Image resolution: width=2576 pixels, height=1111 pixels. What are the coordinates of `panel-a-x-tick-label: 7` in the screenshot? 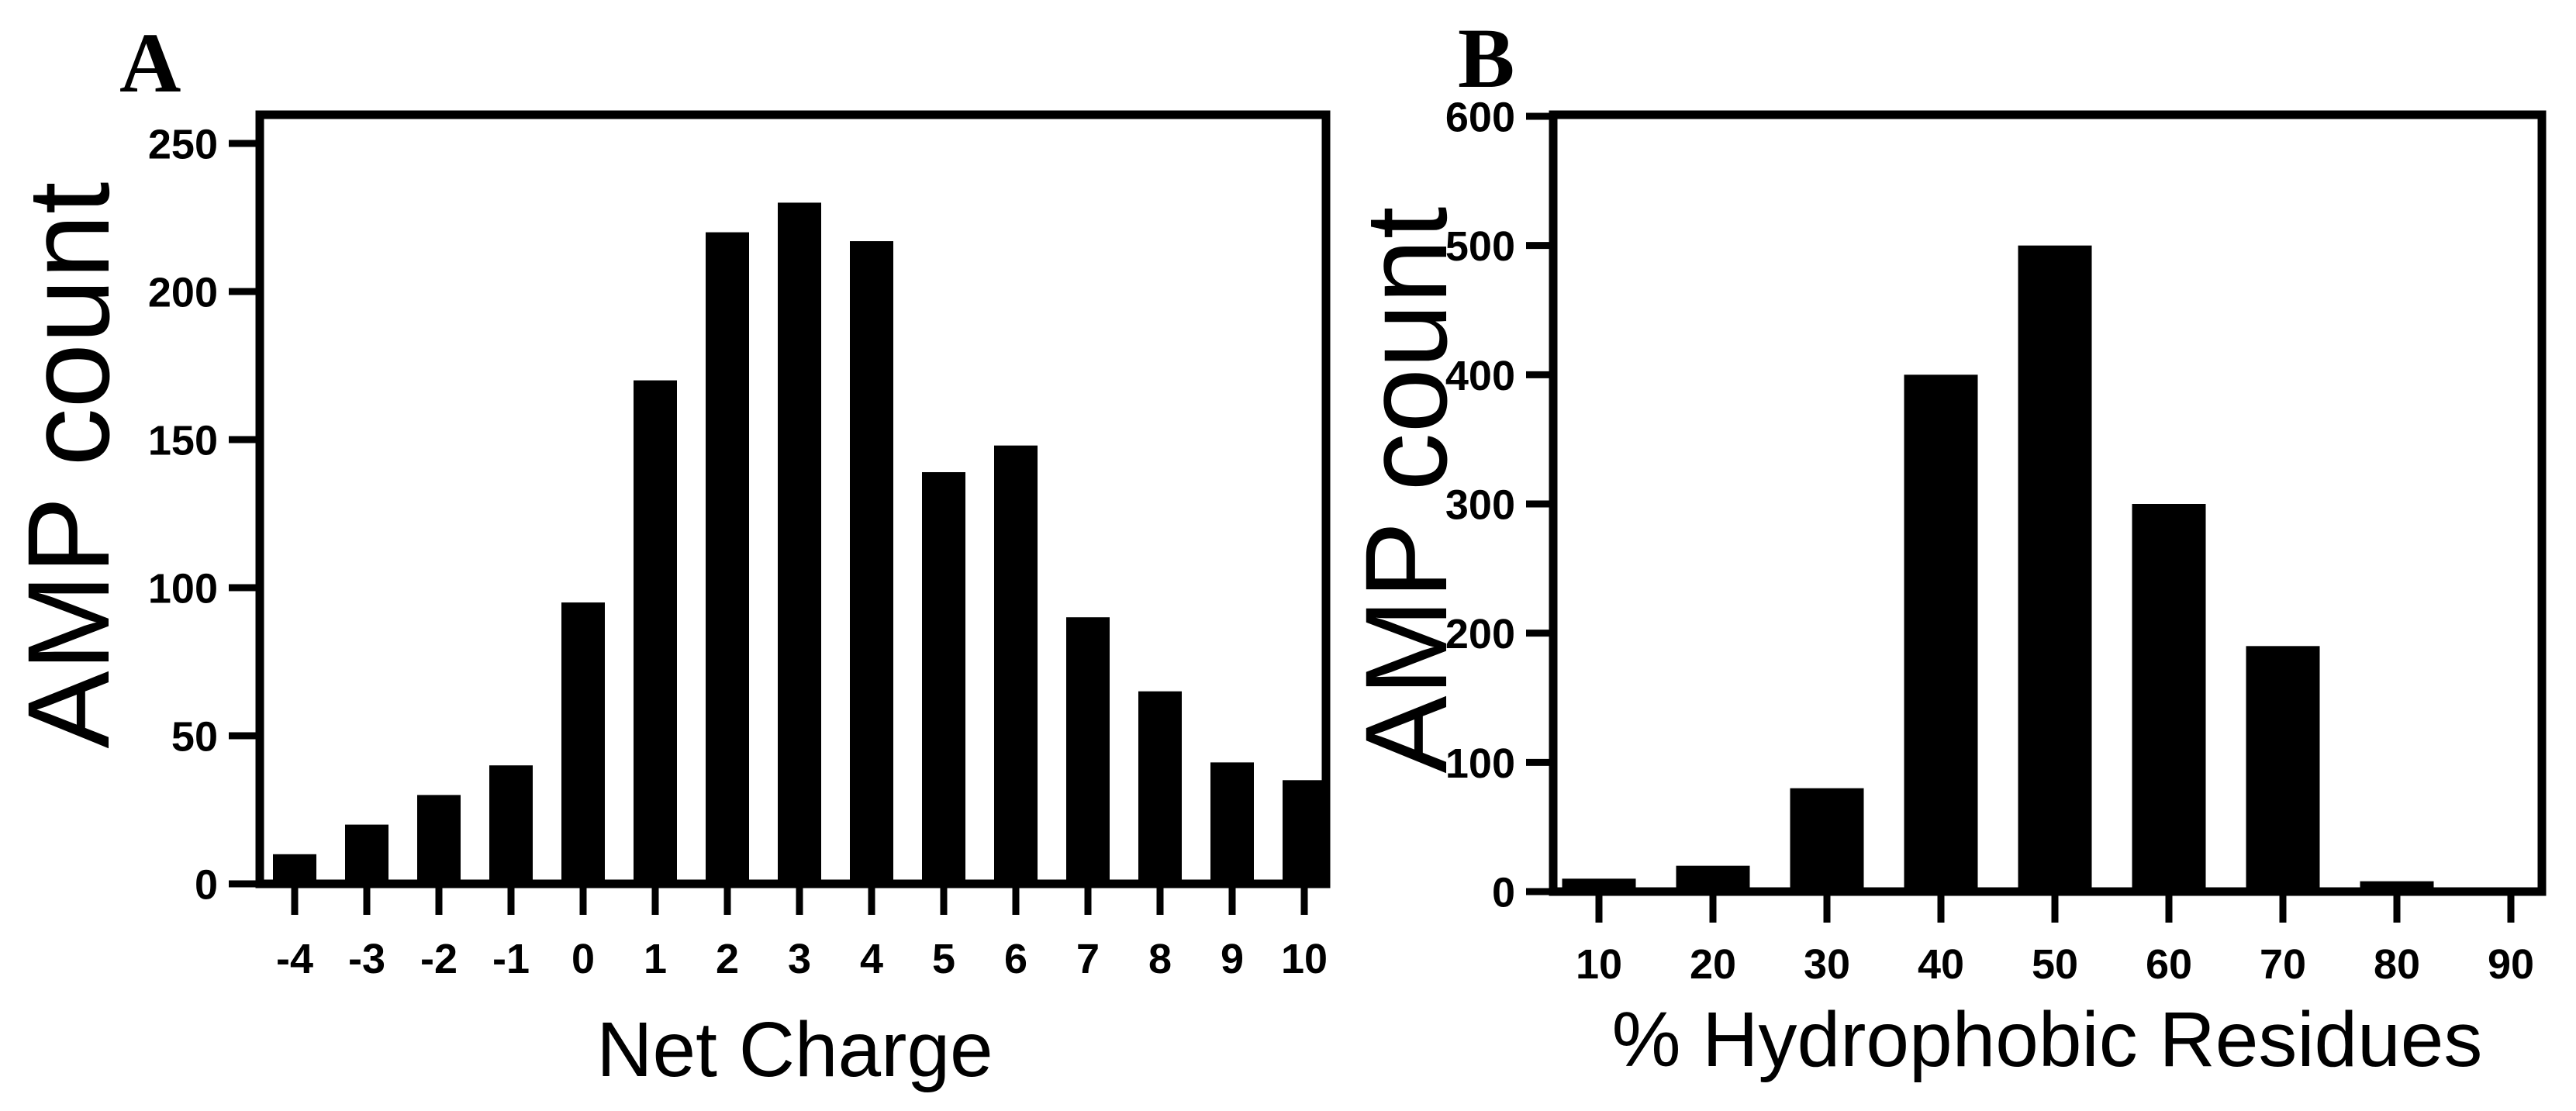 It's located at (1088, 959).